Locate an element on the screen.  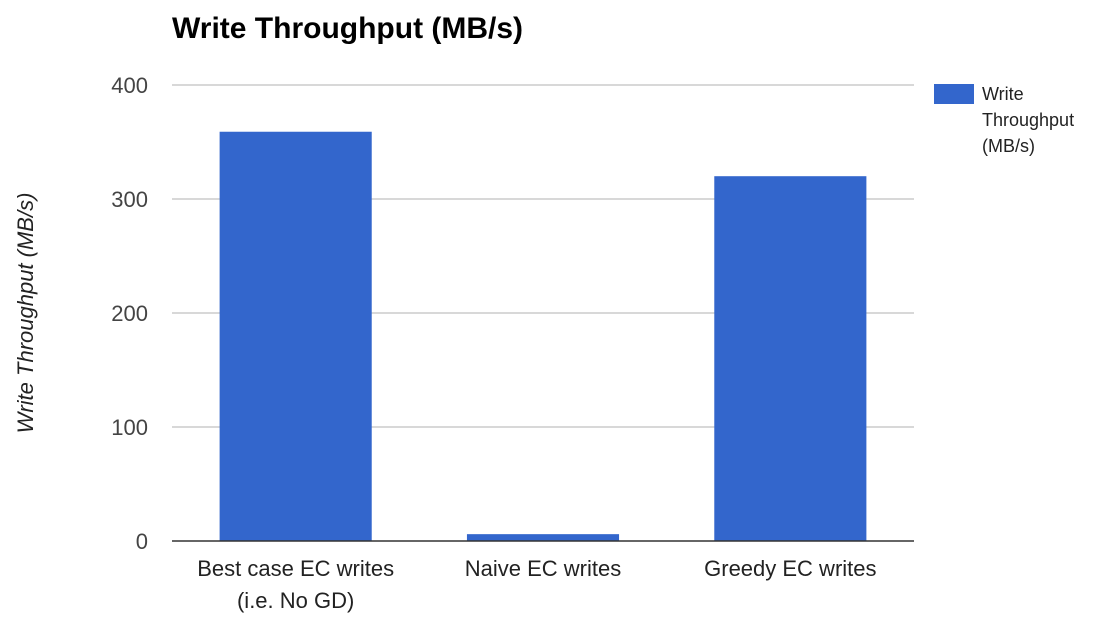
y-tick-label: 300 is located at coordinates (129, 199).